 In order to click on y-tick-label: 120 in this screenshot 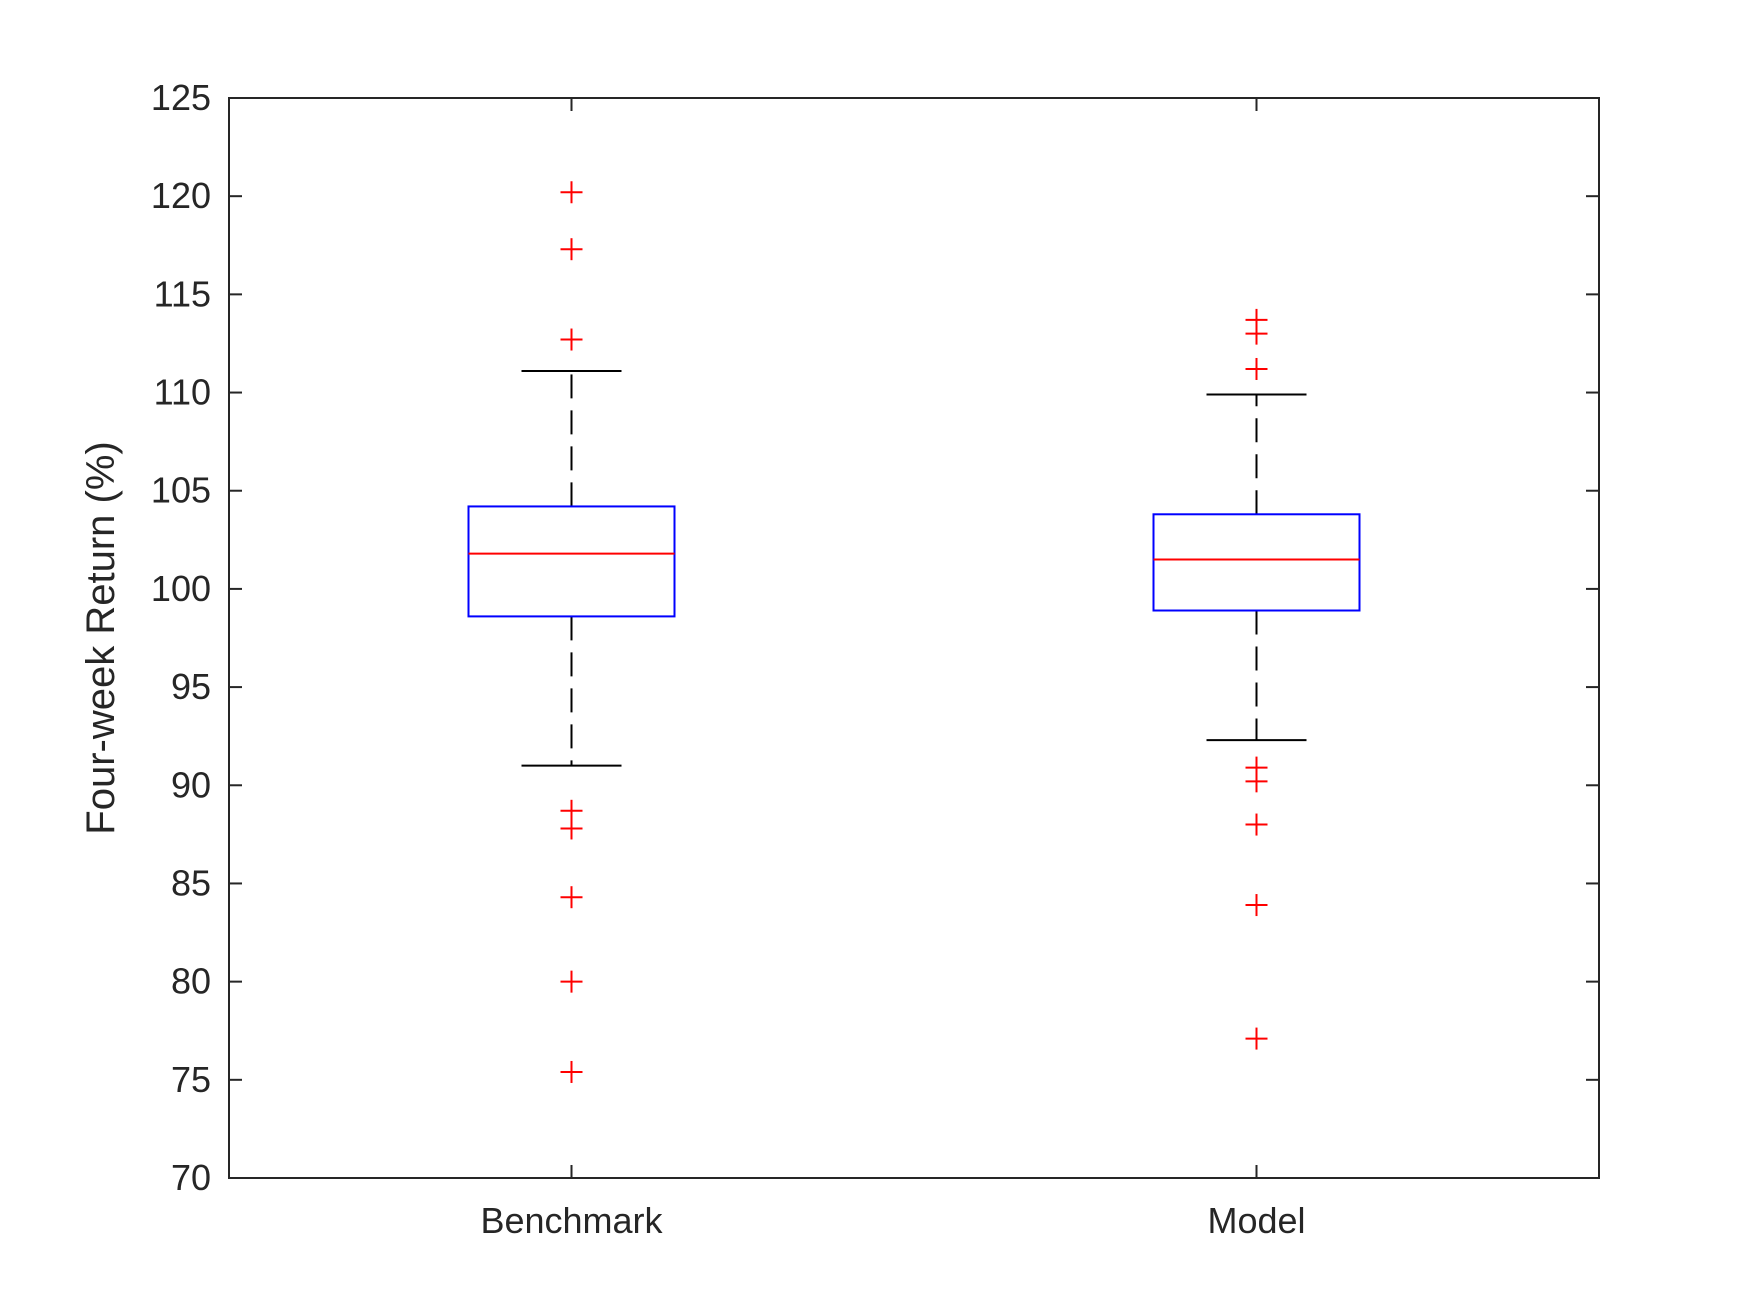, I will do `click(181, 195)`.